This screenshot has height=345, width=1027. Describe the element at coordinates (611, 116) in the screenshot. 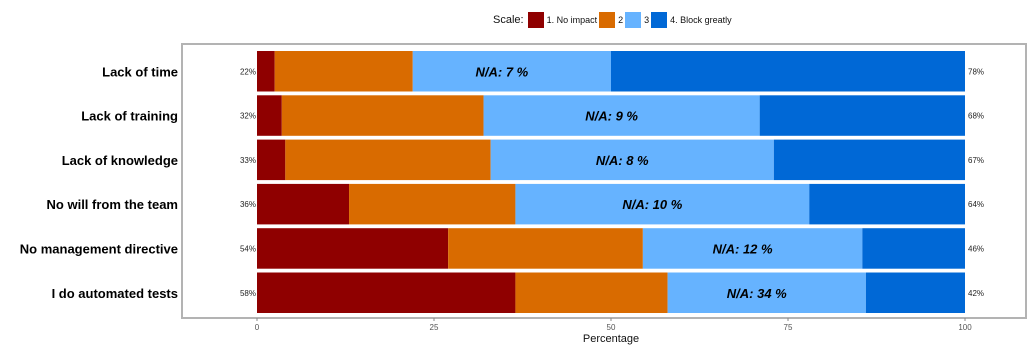

I see `na-label: N/A: 9 %` at that location.